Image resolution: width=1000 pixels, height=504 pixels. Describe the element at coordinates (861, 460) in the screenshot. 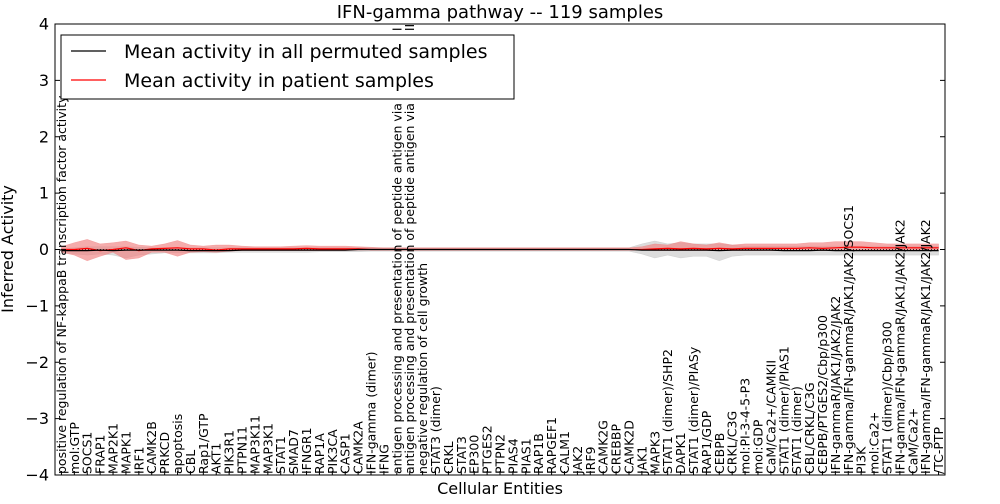

I see `x-tick-label: PI3K` at that location.